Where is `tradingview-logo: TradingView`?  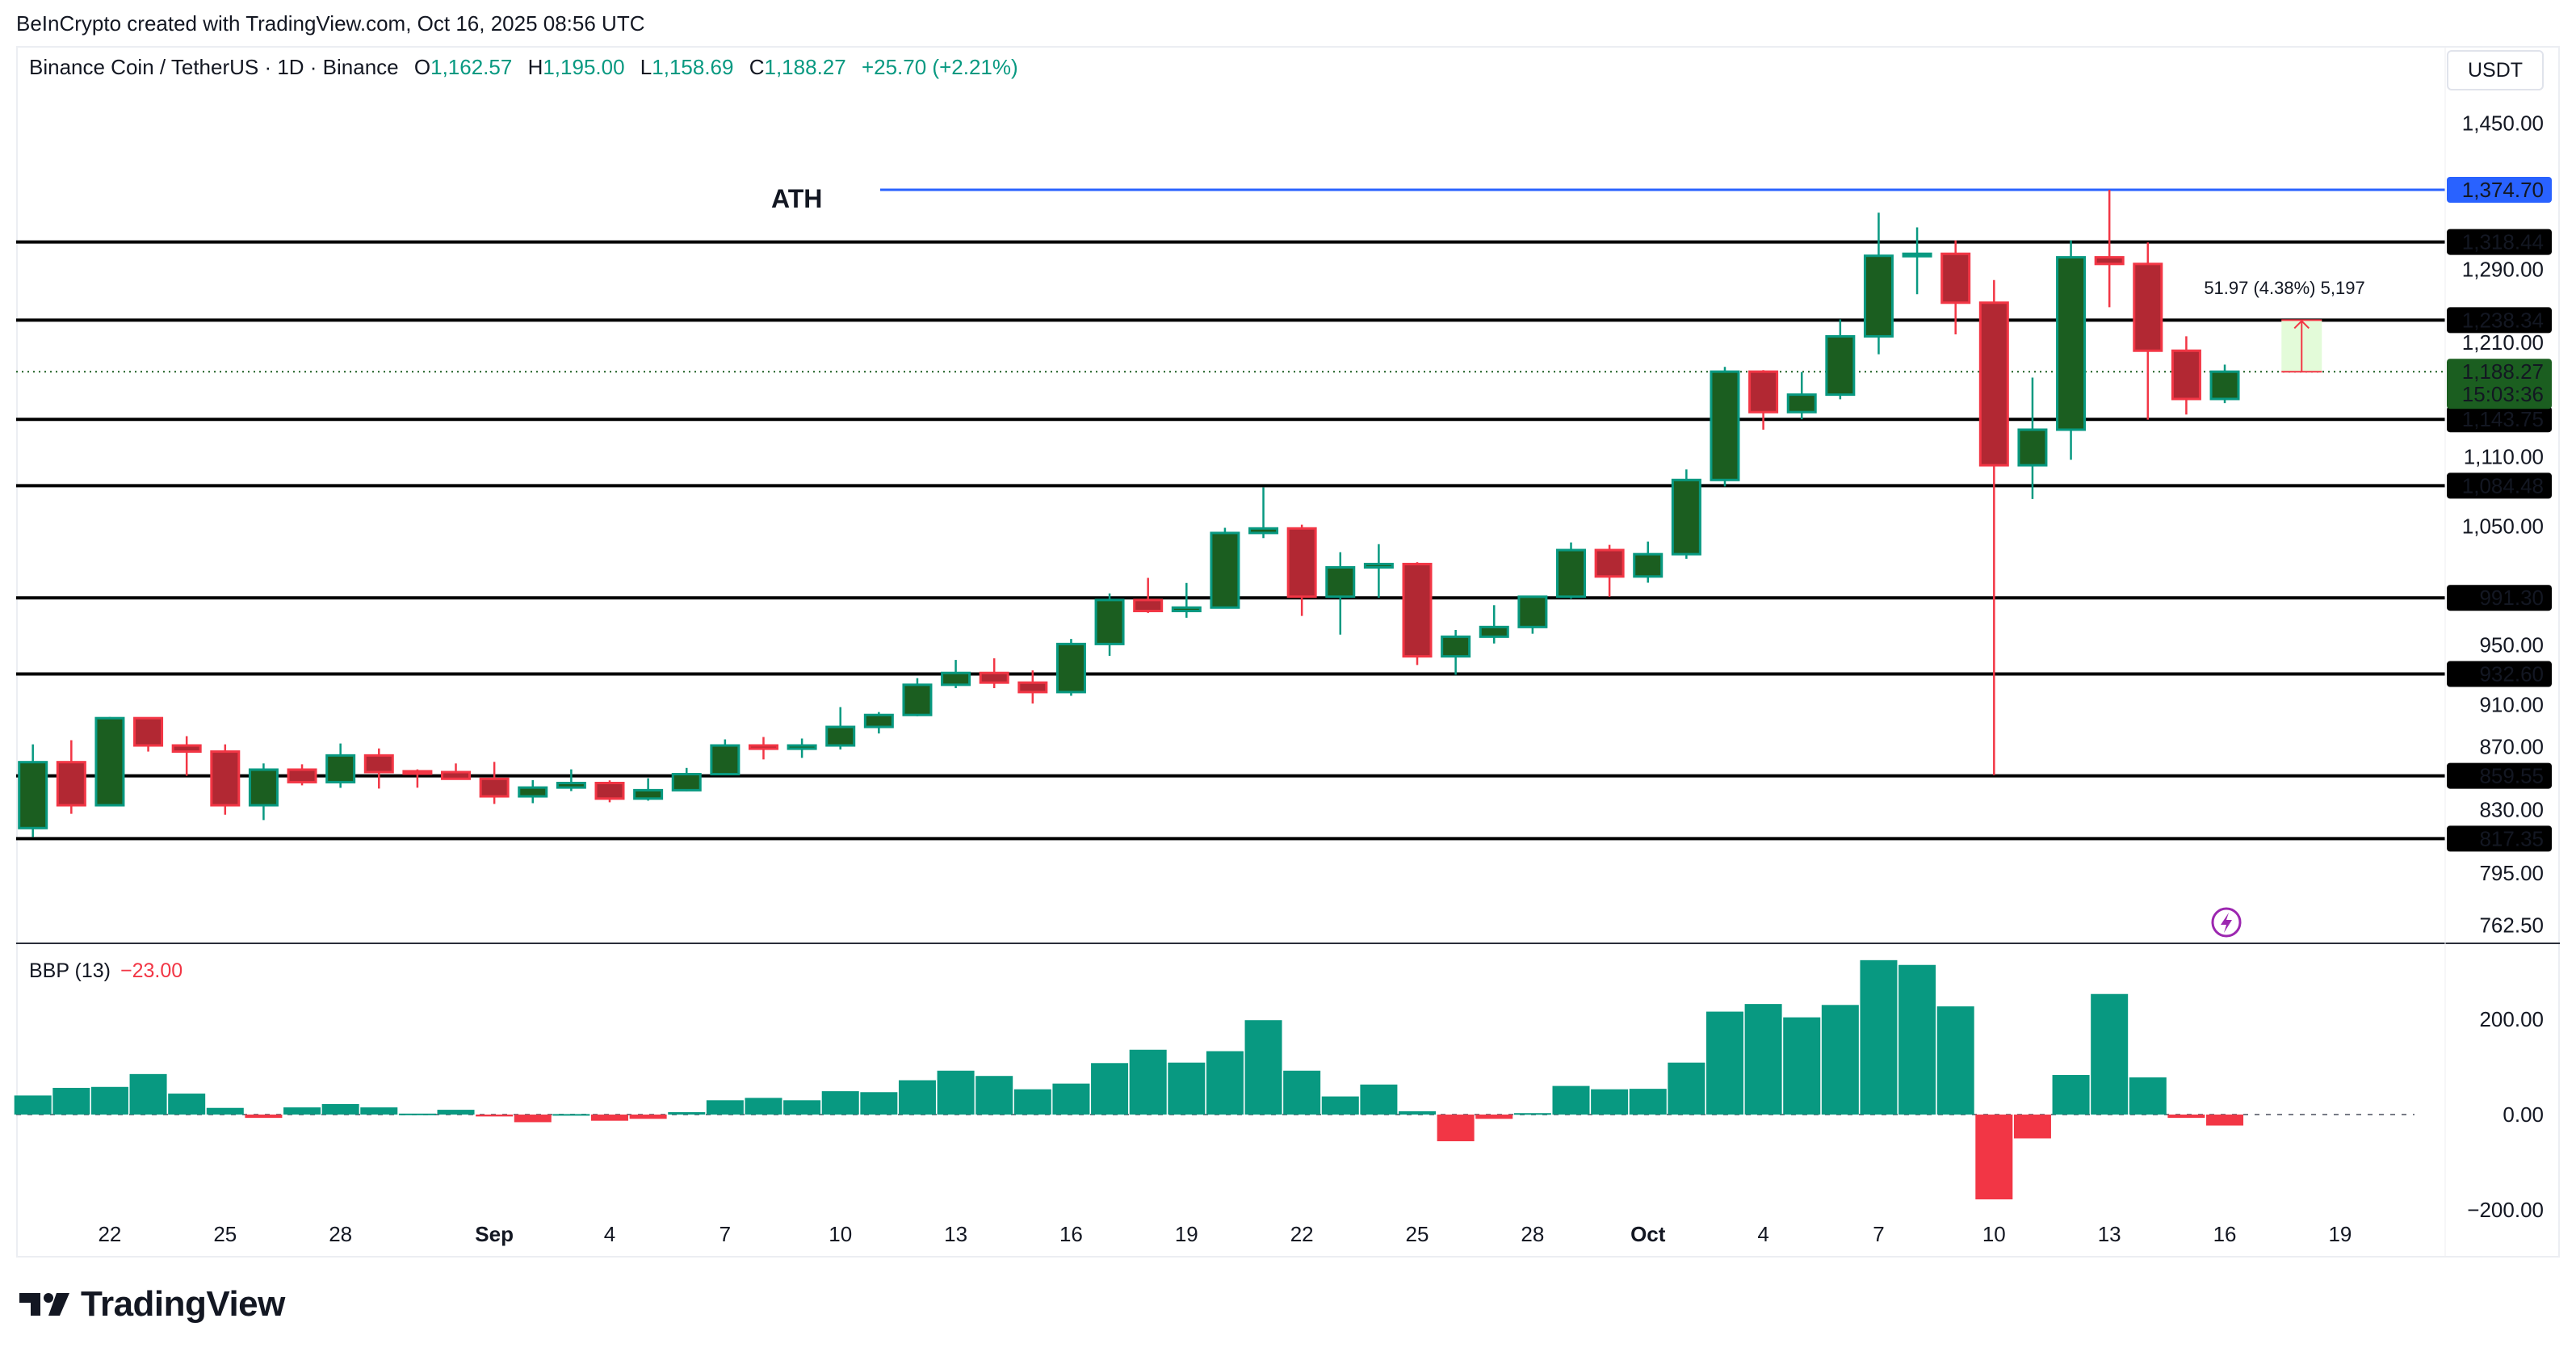
tradingview-logo: TradingView is located at coordinates (152, 1304).